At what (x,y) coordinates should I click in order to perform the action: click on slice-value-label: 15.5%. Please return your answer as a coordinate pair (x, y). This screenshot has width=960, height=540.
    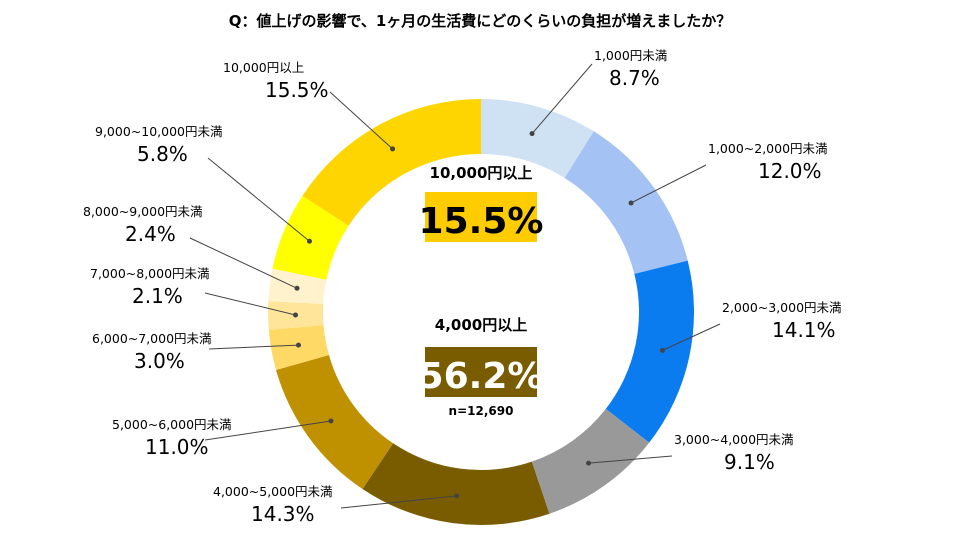
    Looking at the image, I should click on (297, 90).